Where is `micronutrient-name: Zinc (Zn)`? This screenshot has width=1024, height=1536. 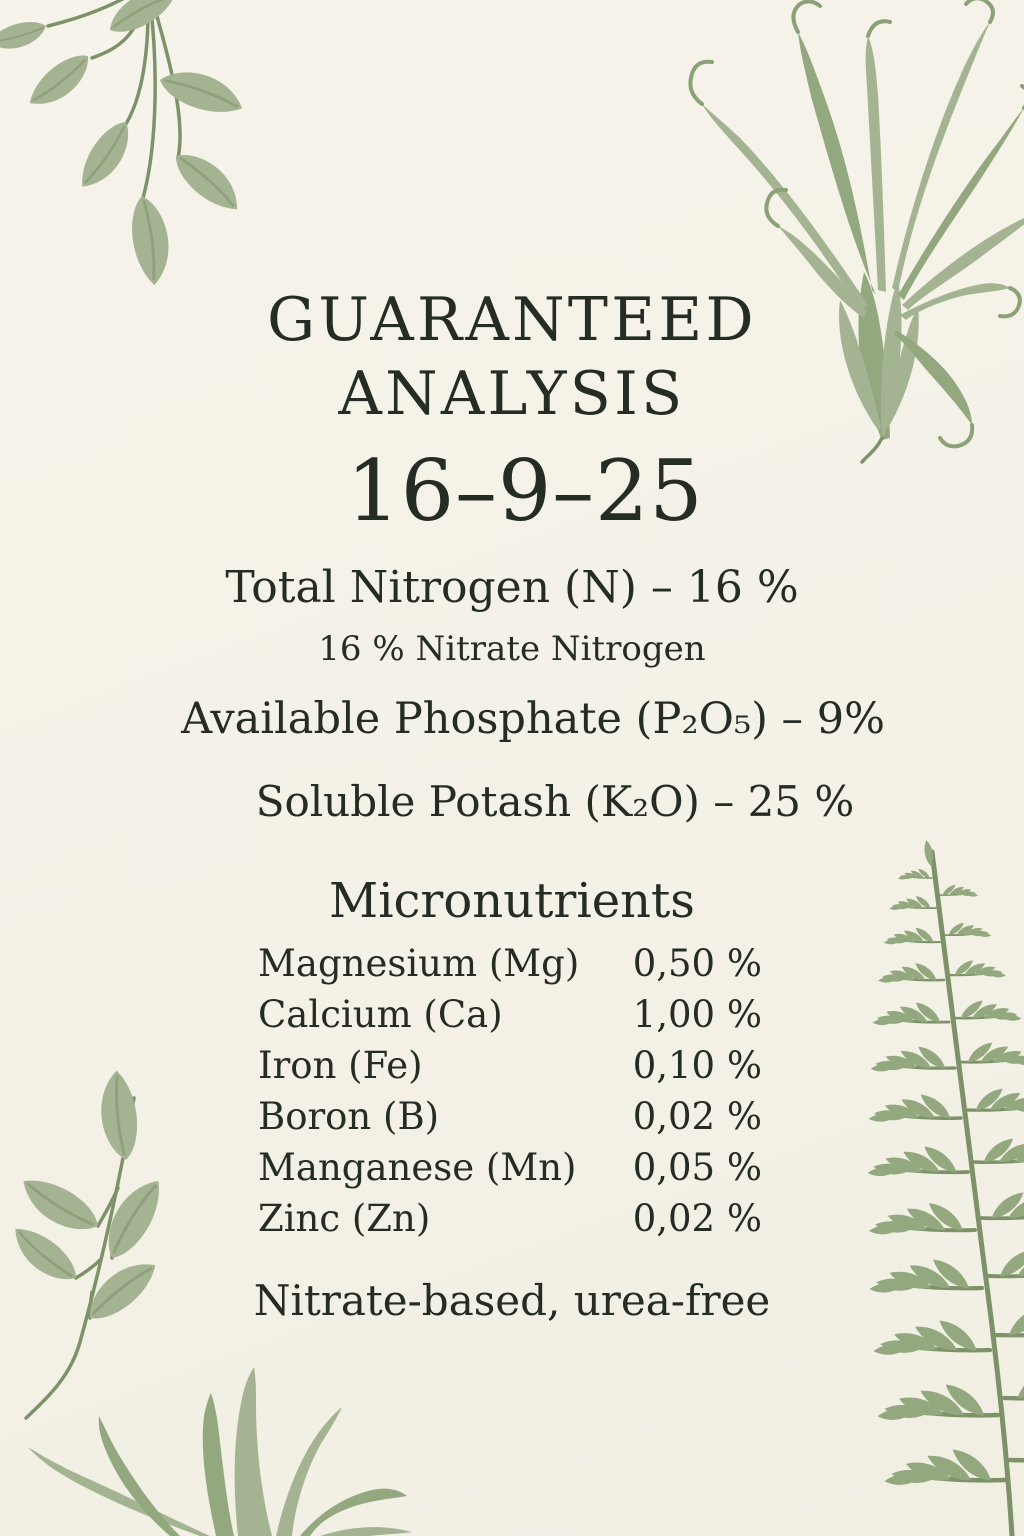
micronutrient-name: Zinc (Zn) is located at coordinates (344, 1218).